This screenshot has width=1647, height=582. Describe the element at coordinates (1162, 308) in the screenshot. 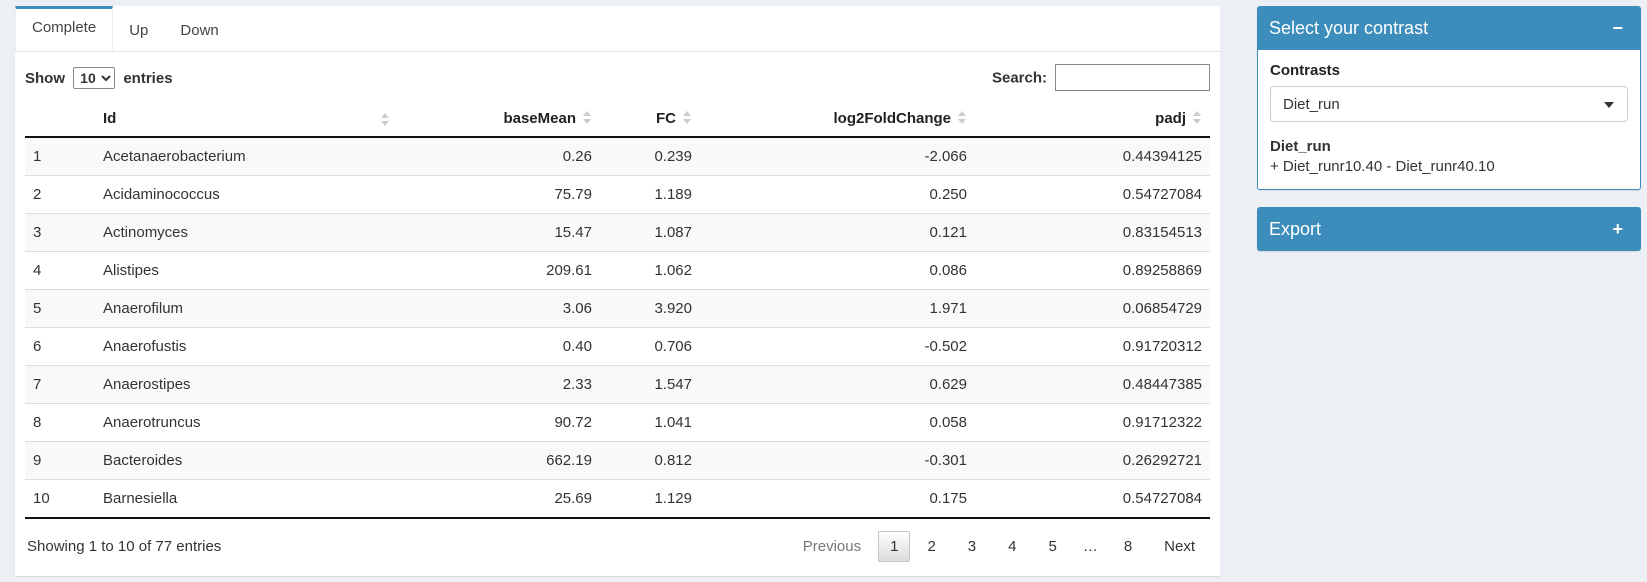

I see `padj-cell: 0.06854729` at that location.